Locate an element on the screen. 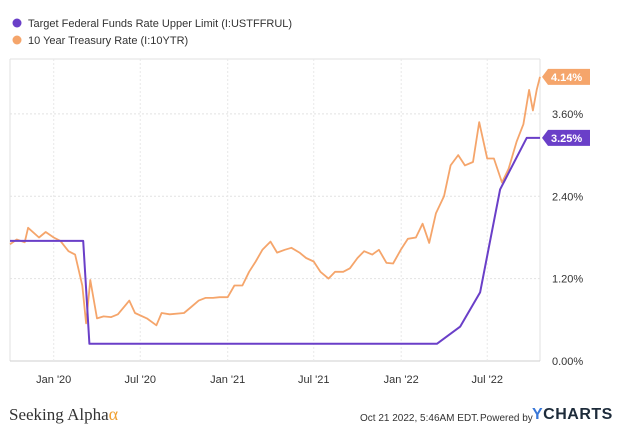 The image size is (635, 433). x-tick-label-4: Jan '22 is located at coordinates (401, 380).